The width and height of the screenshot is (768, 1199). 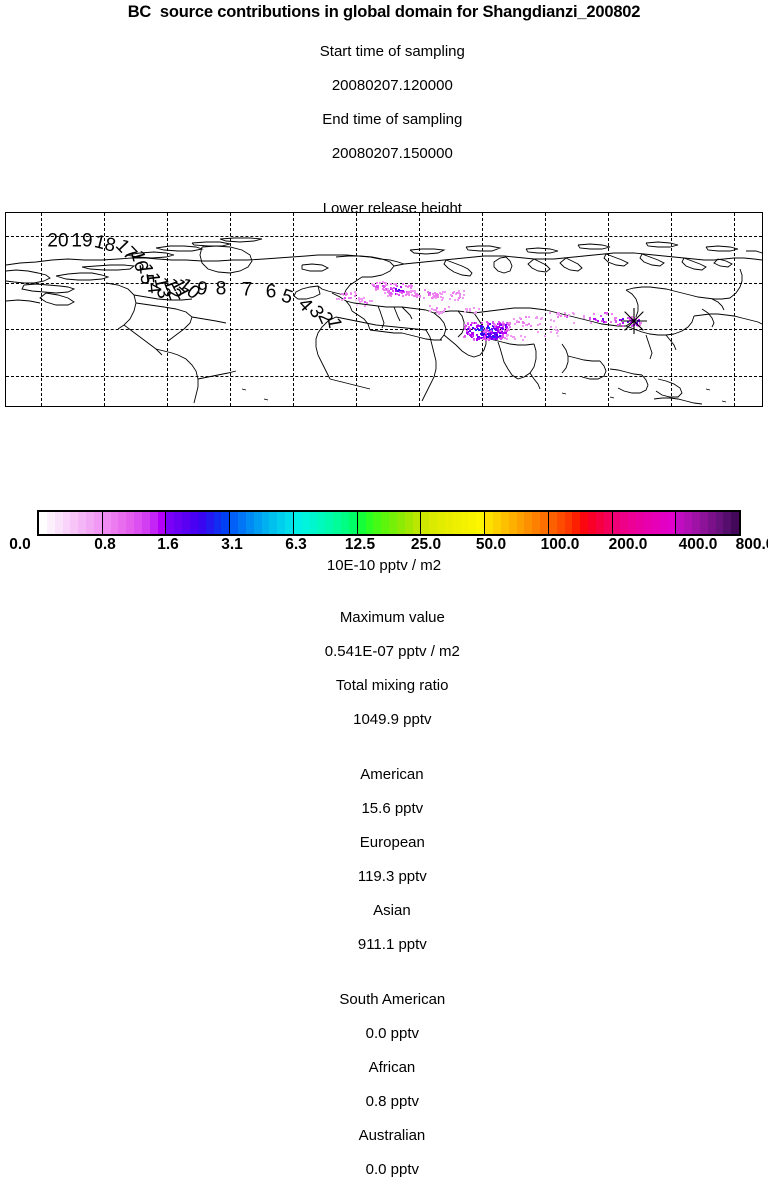 I want to click on colorbar-tick-label: 0.8, so click(x=105, y=544).